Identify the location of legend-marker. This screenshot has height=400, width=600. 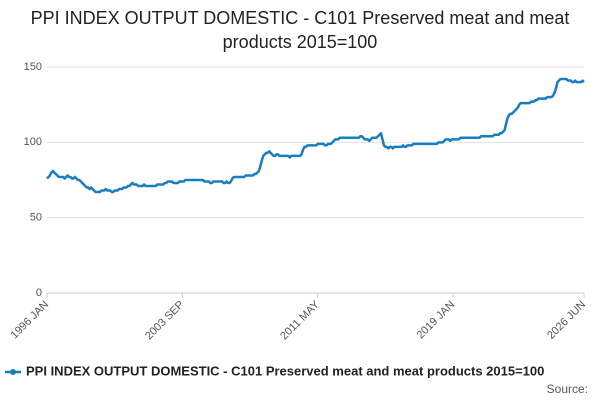
(13, 372).